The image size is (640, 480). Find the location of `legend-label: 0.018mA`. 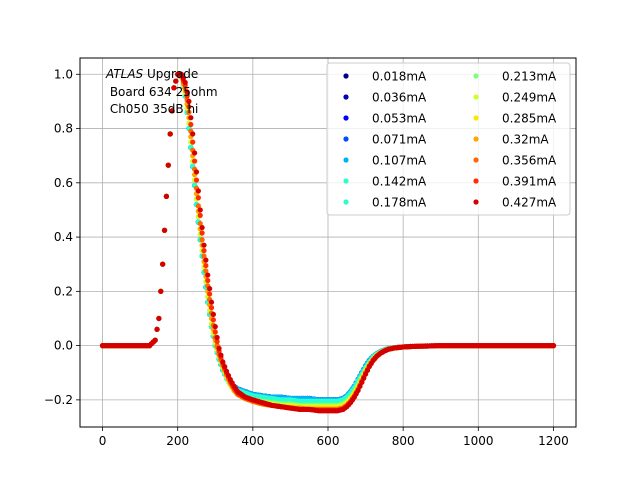

legend-label: 0.018mA is located at coordinates (399, 77).